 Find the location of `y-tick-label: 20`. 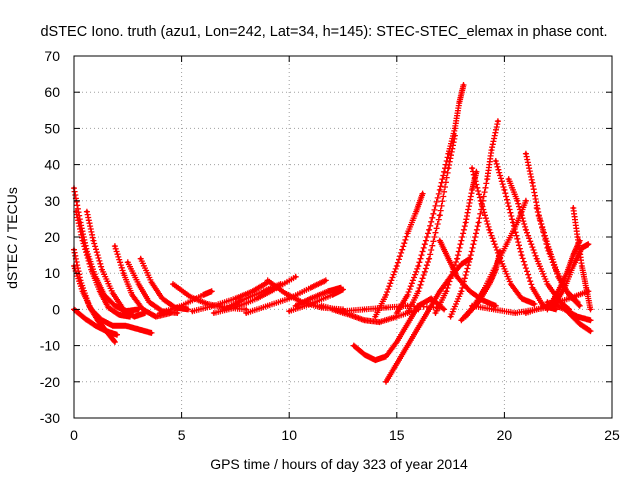

y-tick-label: 20 is located at coordinates (52, 237).